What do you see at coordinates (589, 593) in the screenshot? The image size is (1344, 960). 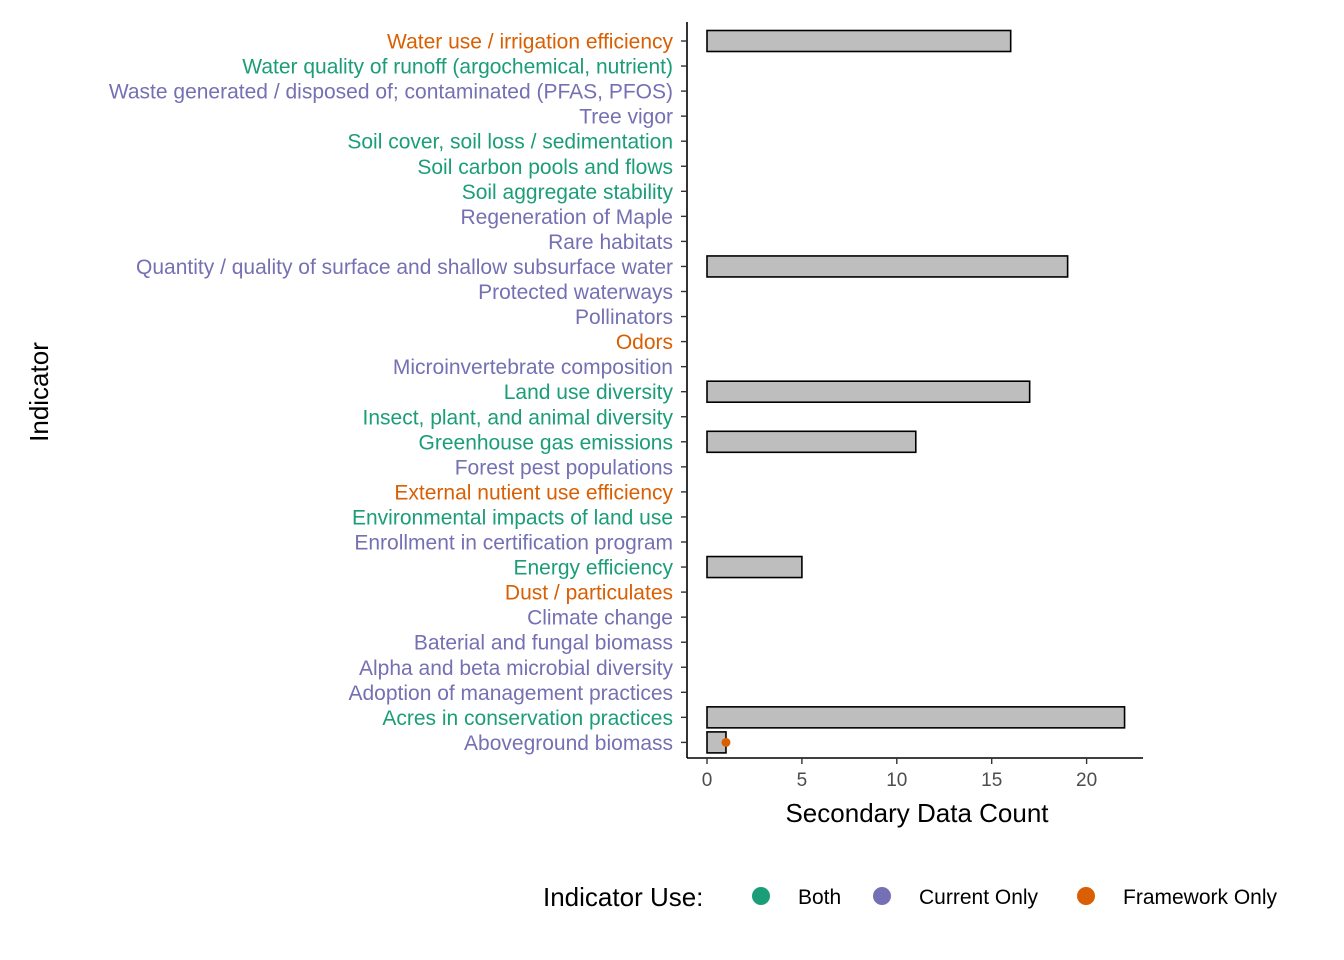 I see `y-tick-label: Dust / particulates` at bounding box center [589, 593].